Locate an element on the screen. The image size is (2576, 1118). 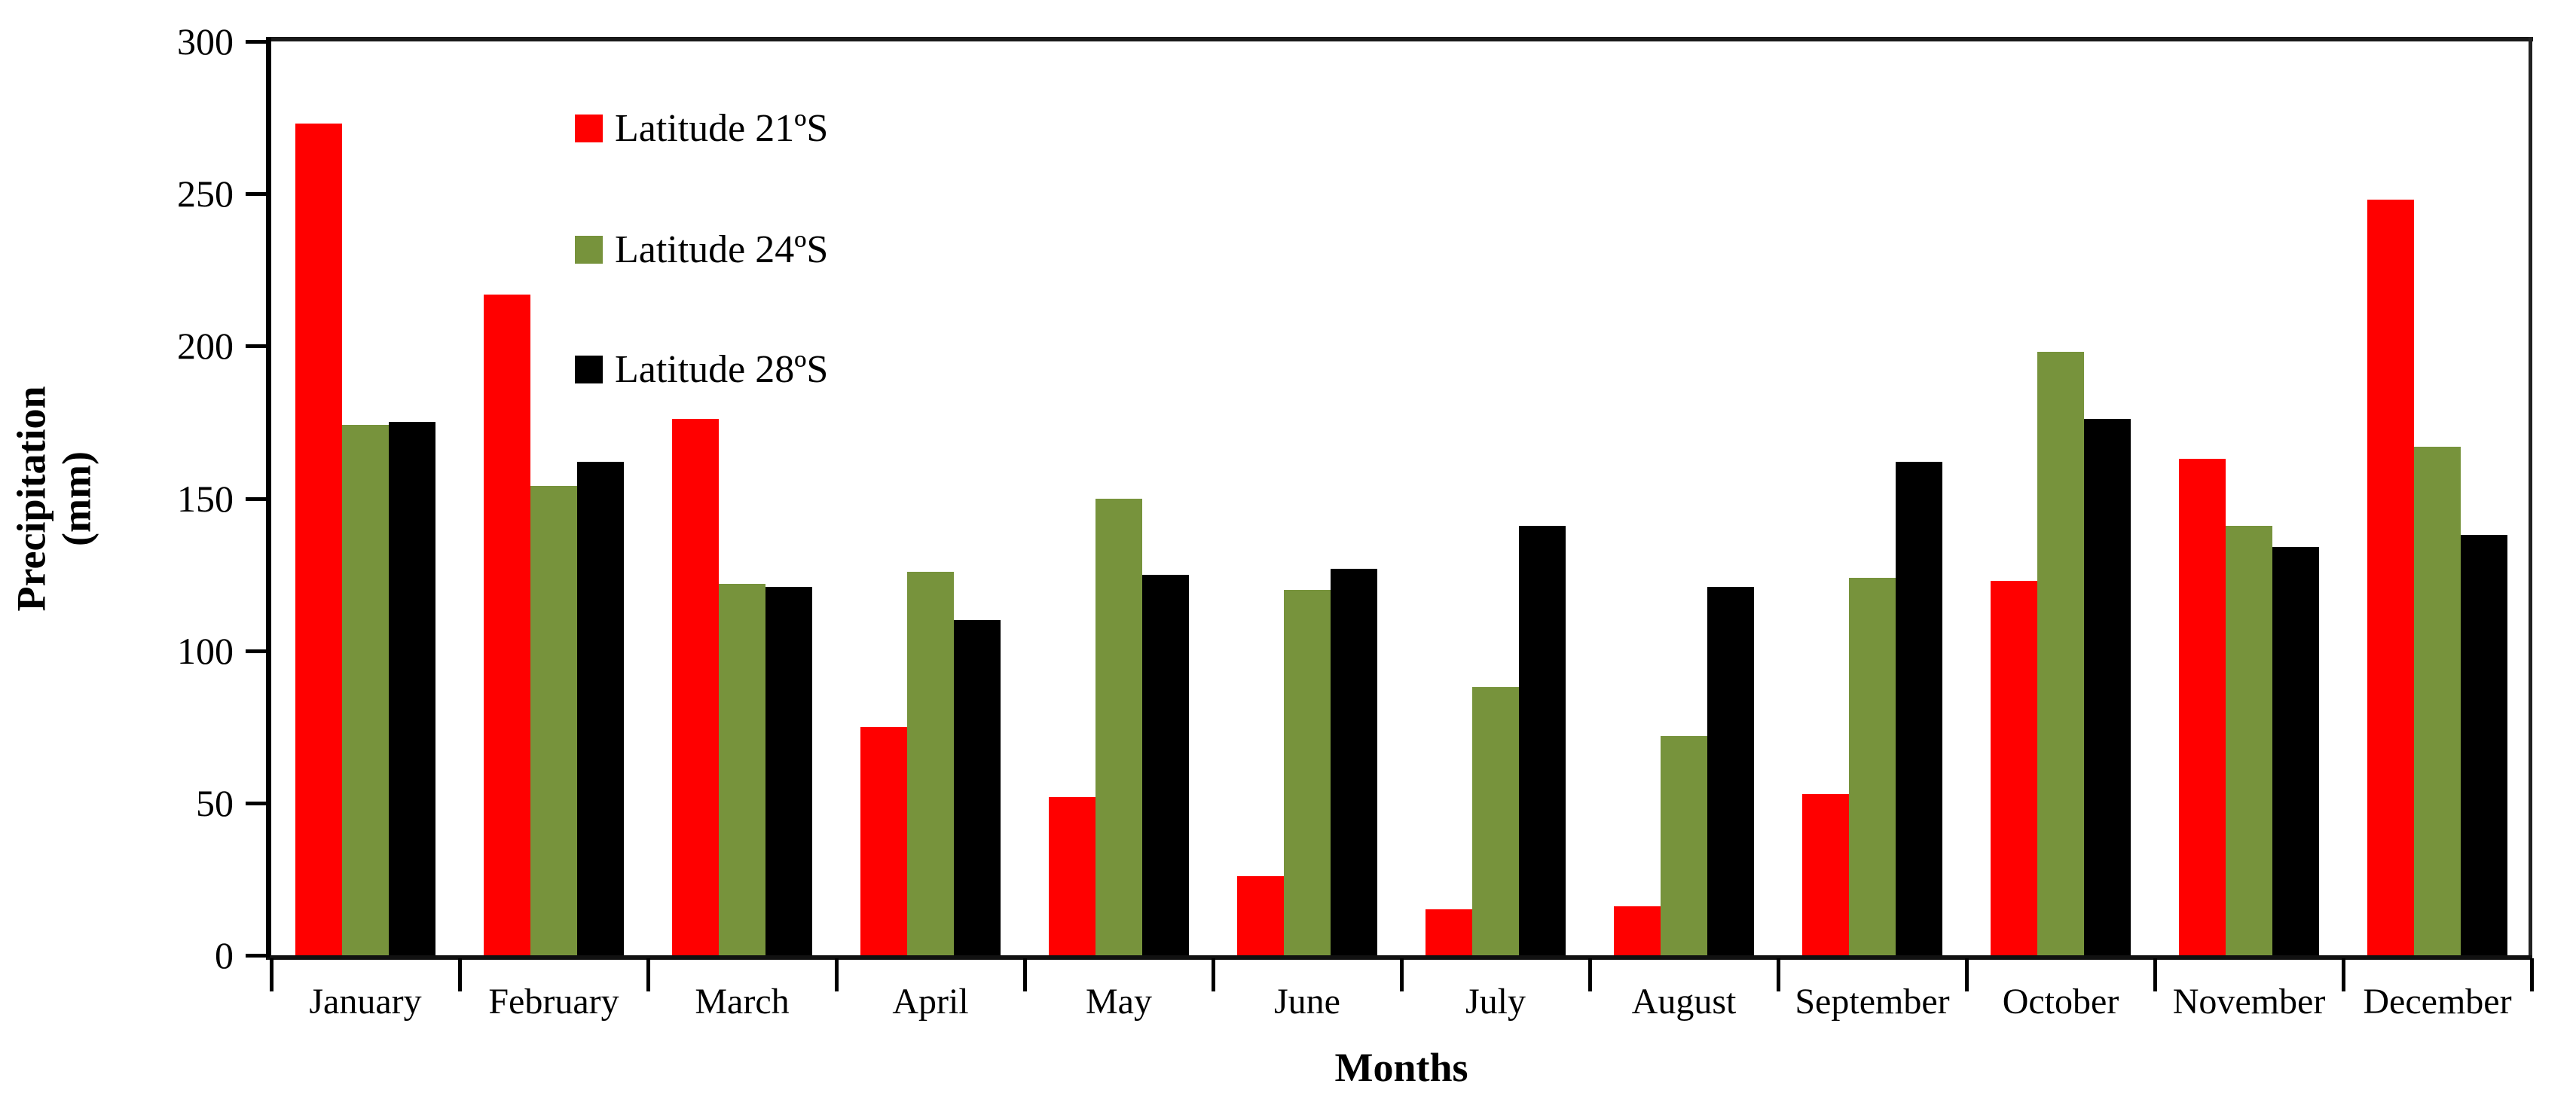
legend-entry-latitude-21s: Latitude 21ºS is located at coordinates (701, 128).